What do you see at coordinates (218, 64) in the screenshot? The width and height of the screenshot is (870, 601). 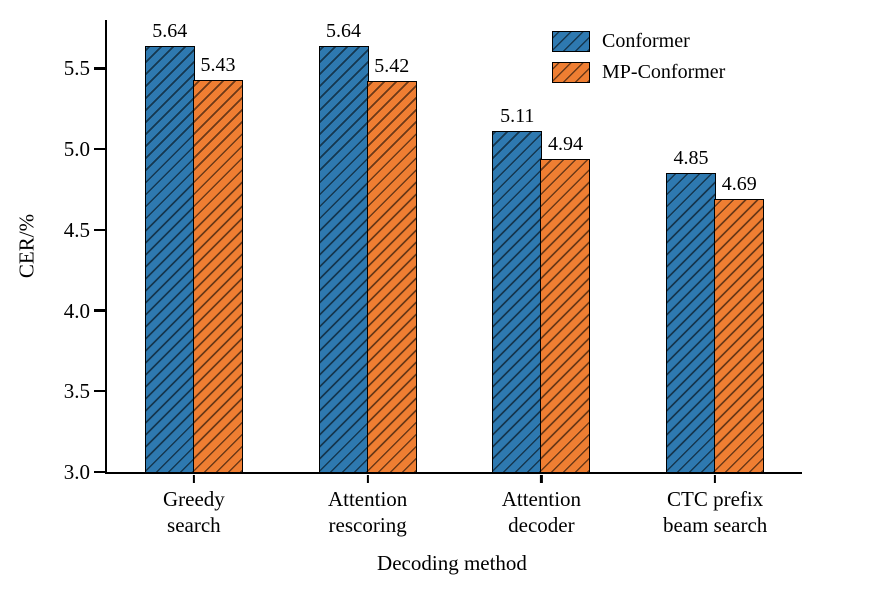 I see `bar-value-label: 5.43` at bounding box center [218, 64].